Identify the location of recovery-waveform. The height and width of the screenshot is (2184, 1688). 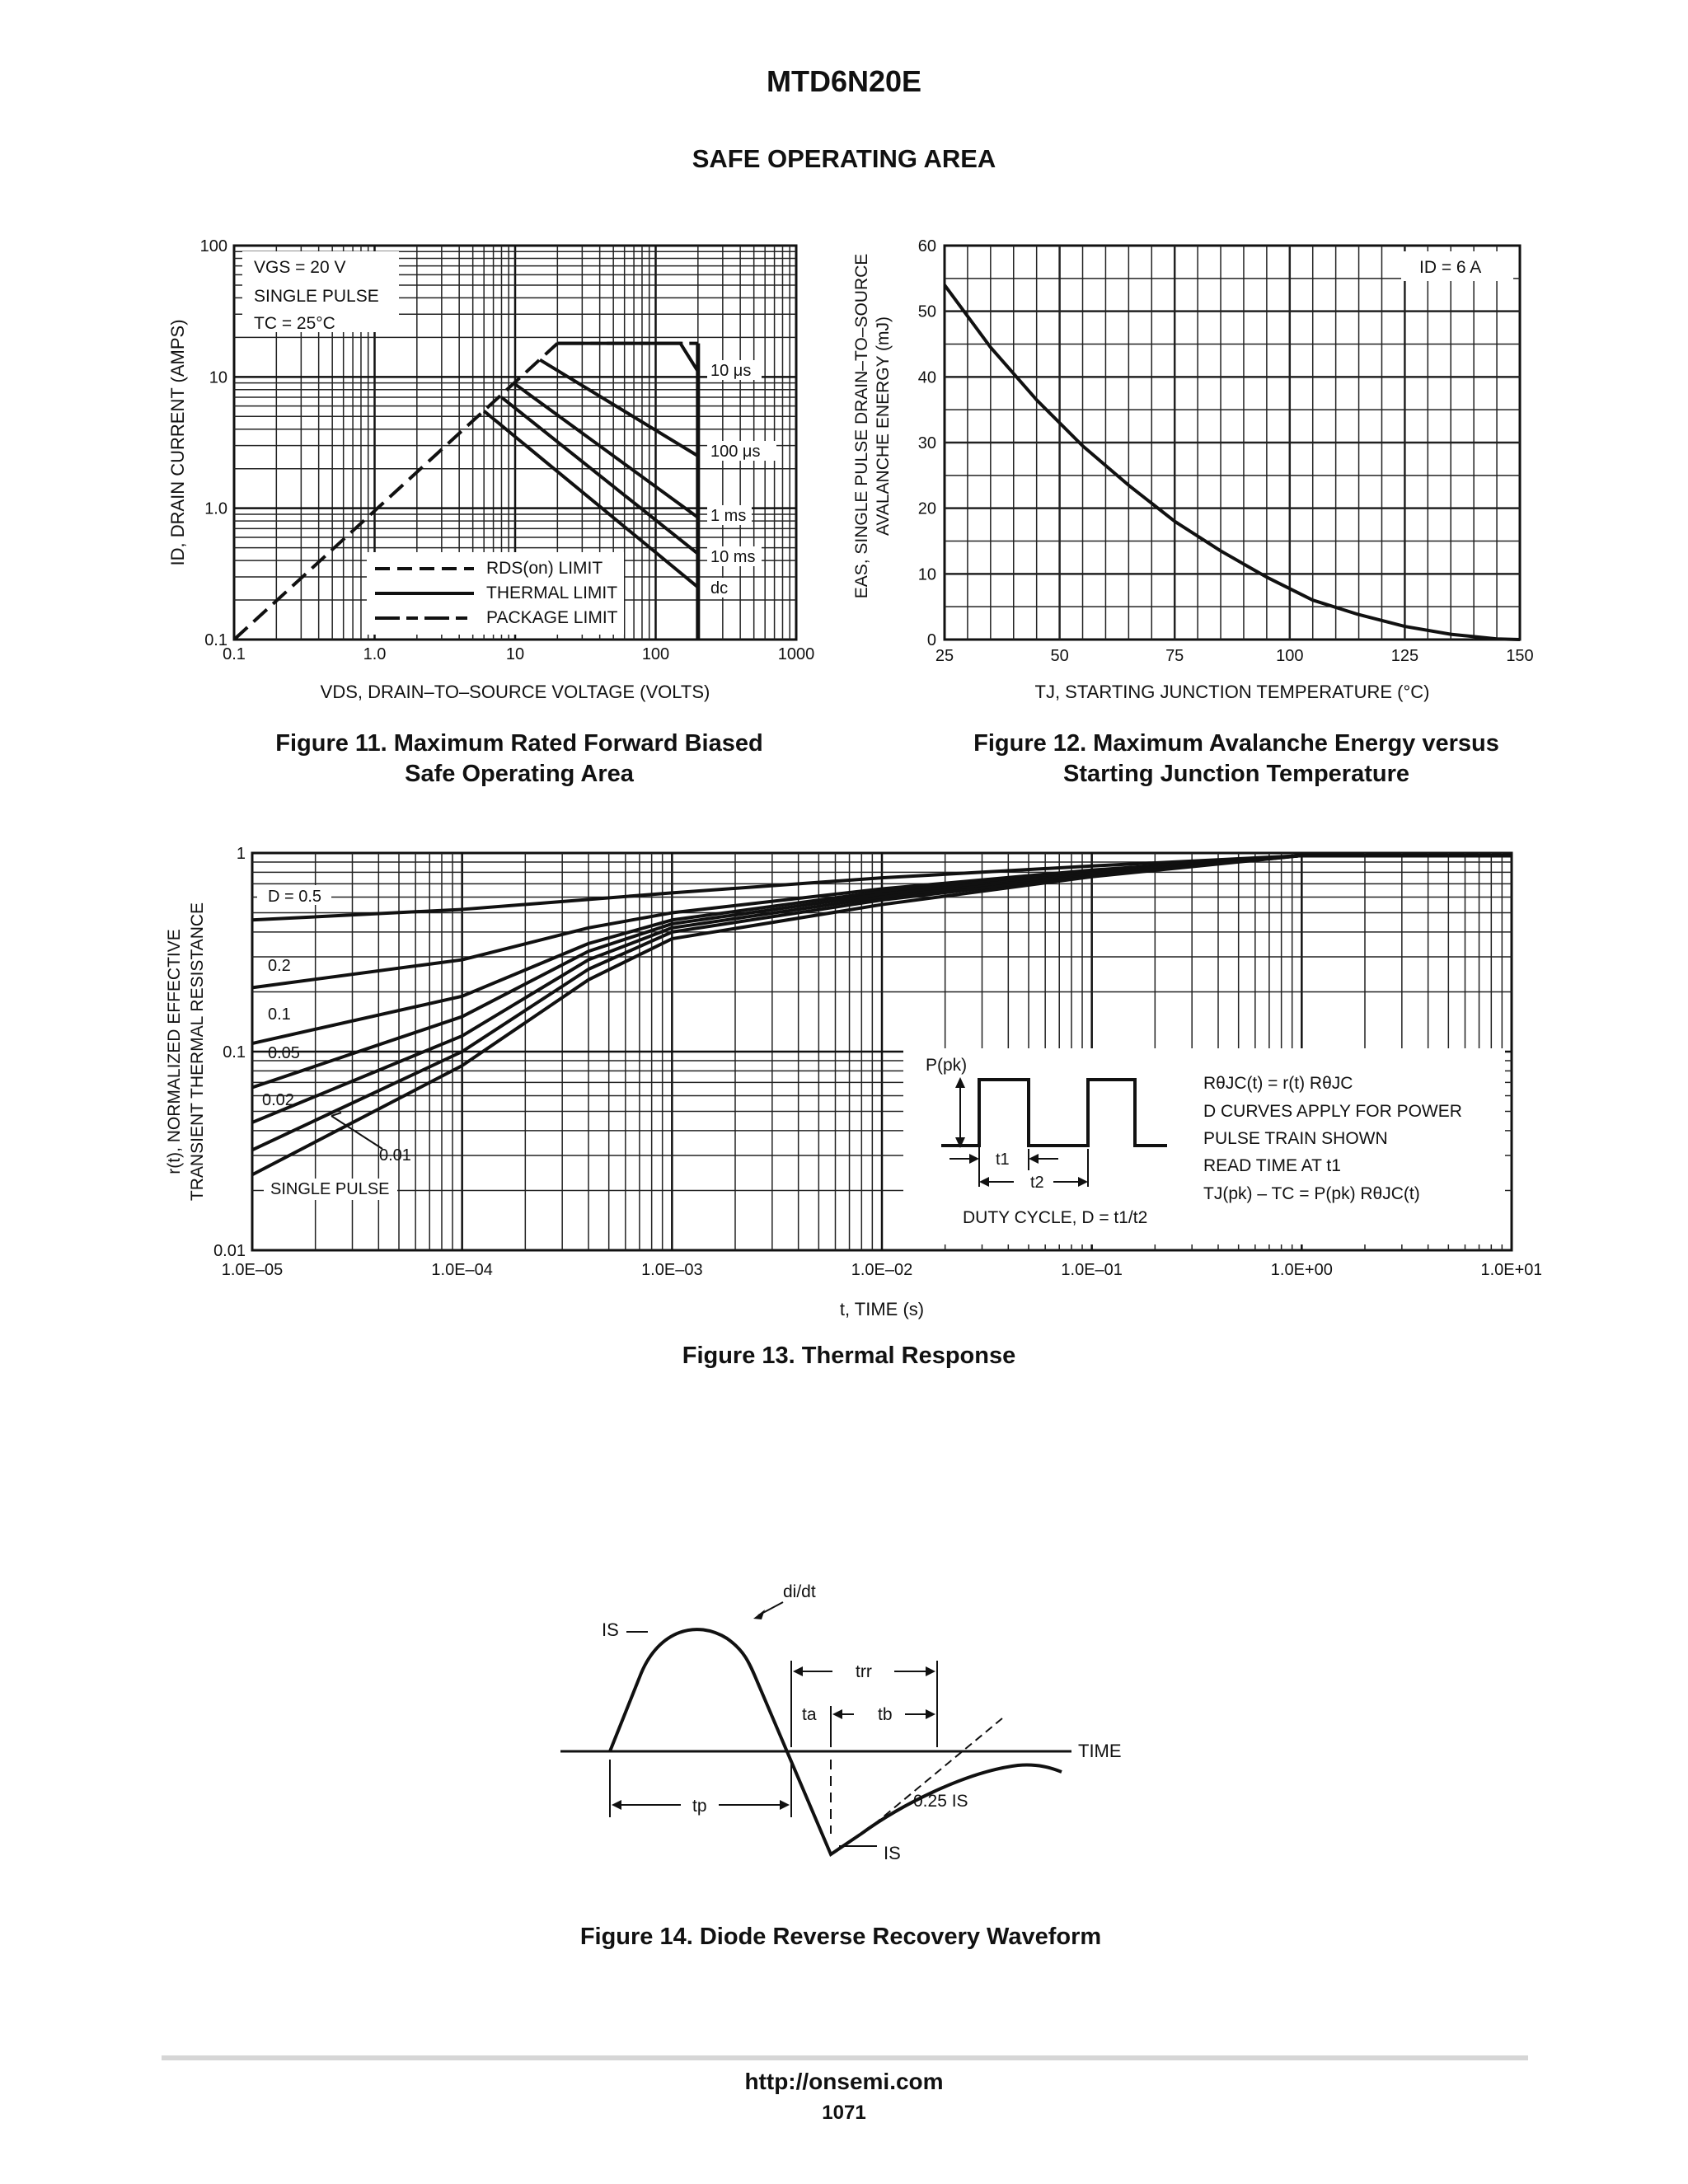
(835, 1743).